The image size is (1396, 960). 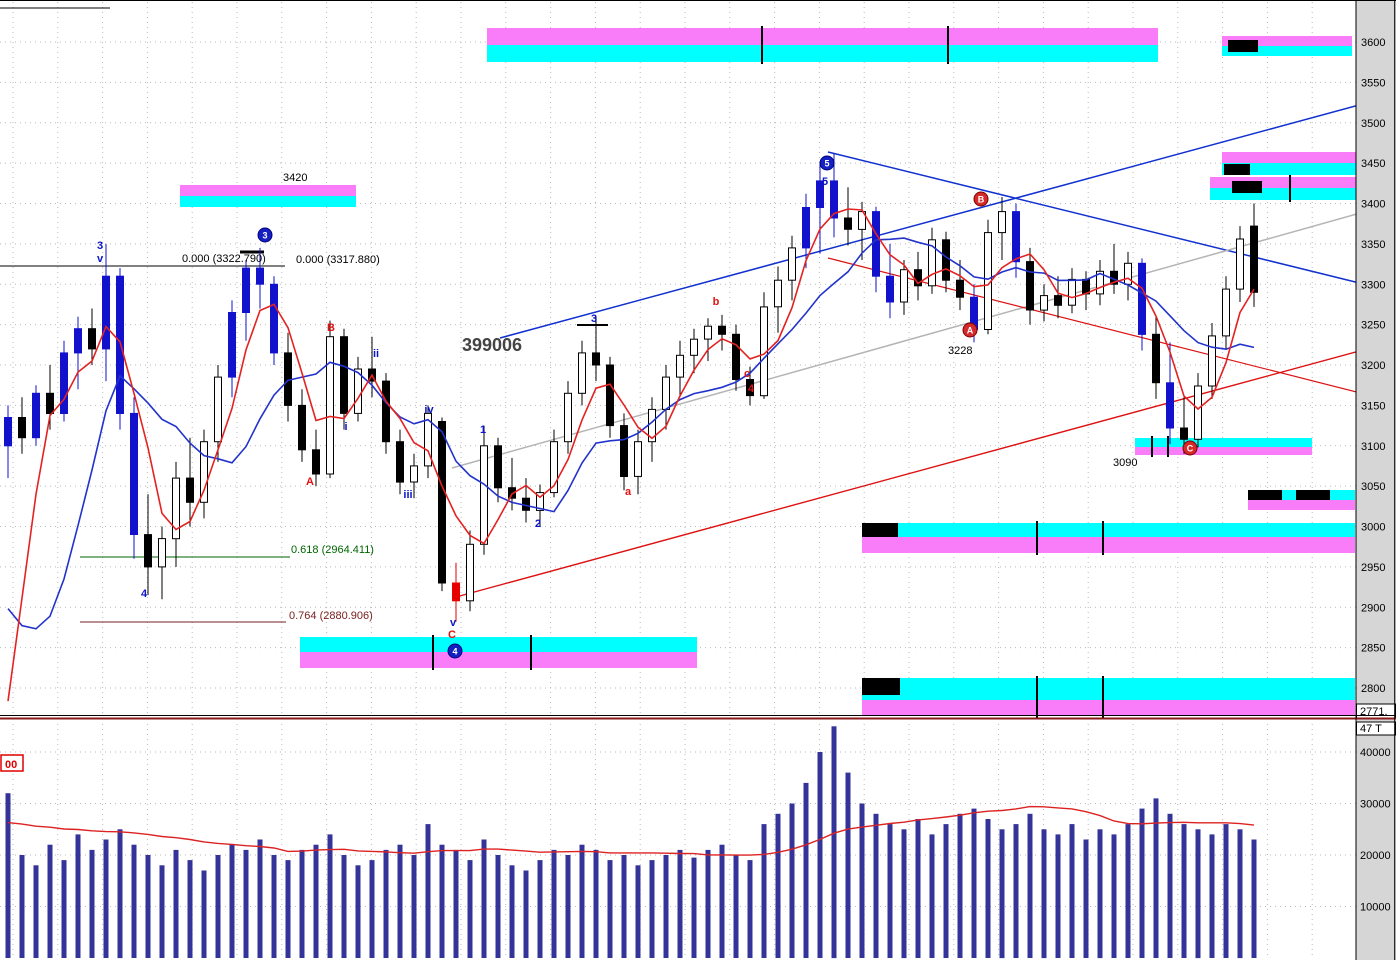 What do you see at coordinates (1374, 712) in the screenshot?
I see `svg-text: 2771.` at bounding box center [1374, 712].